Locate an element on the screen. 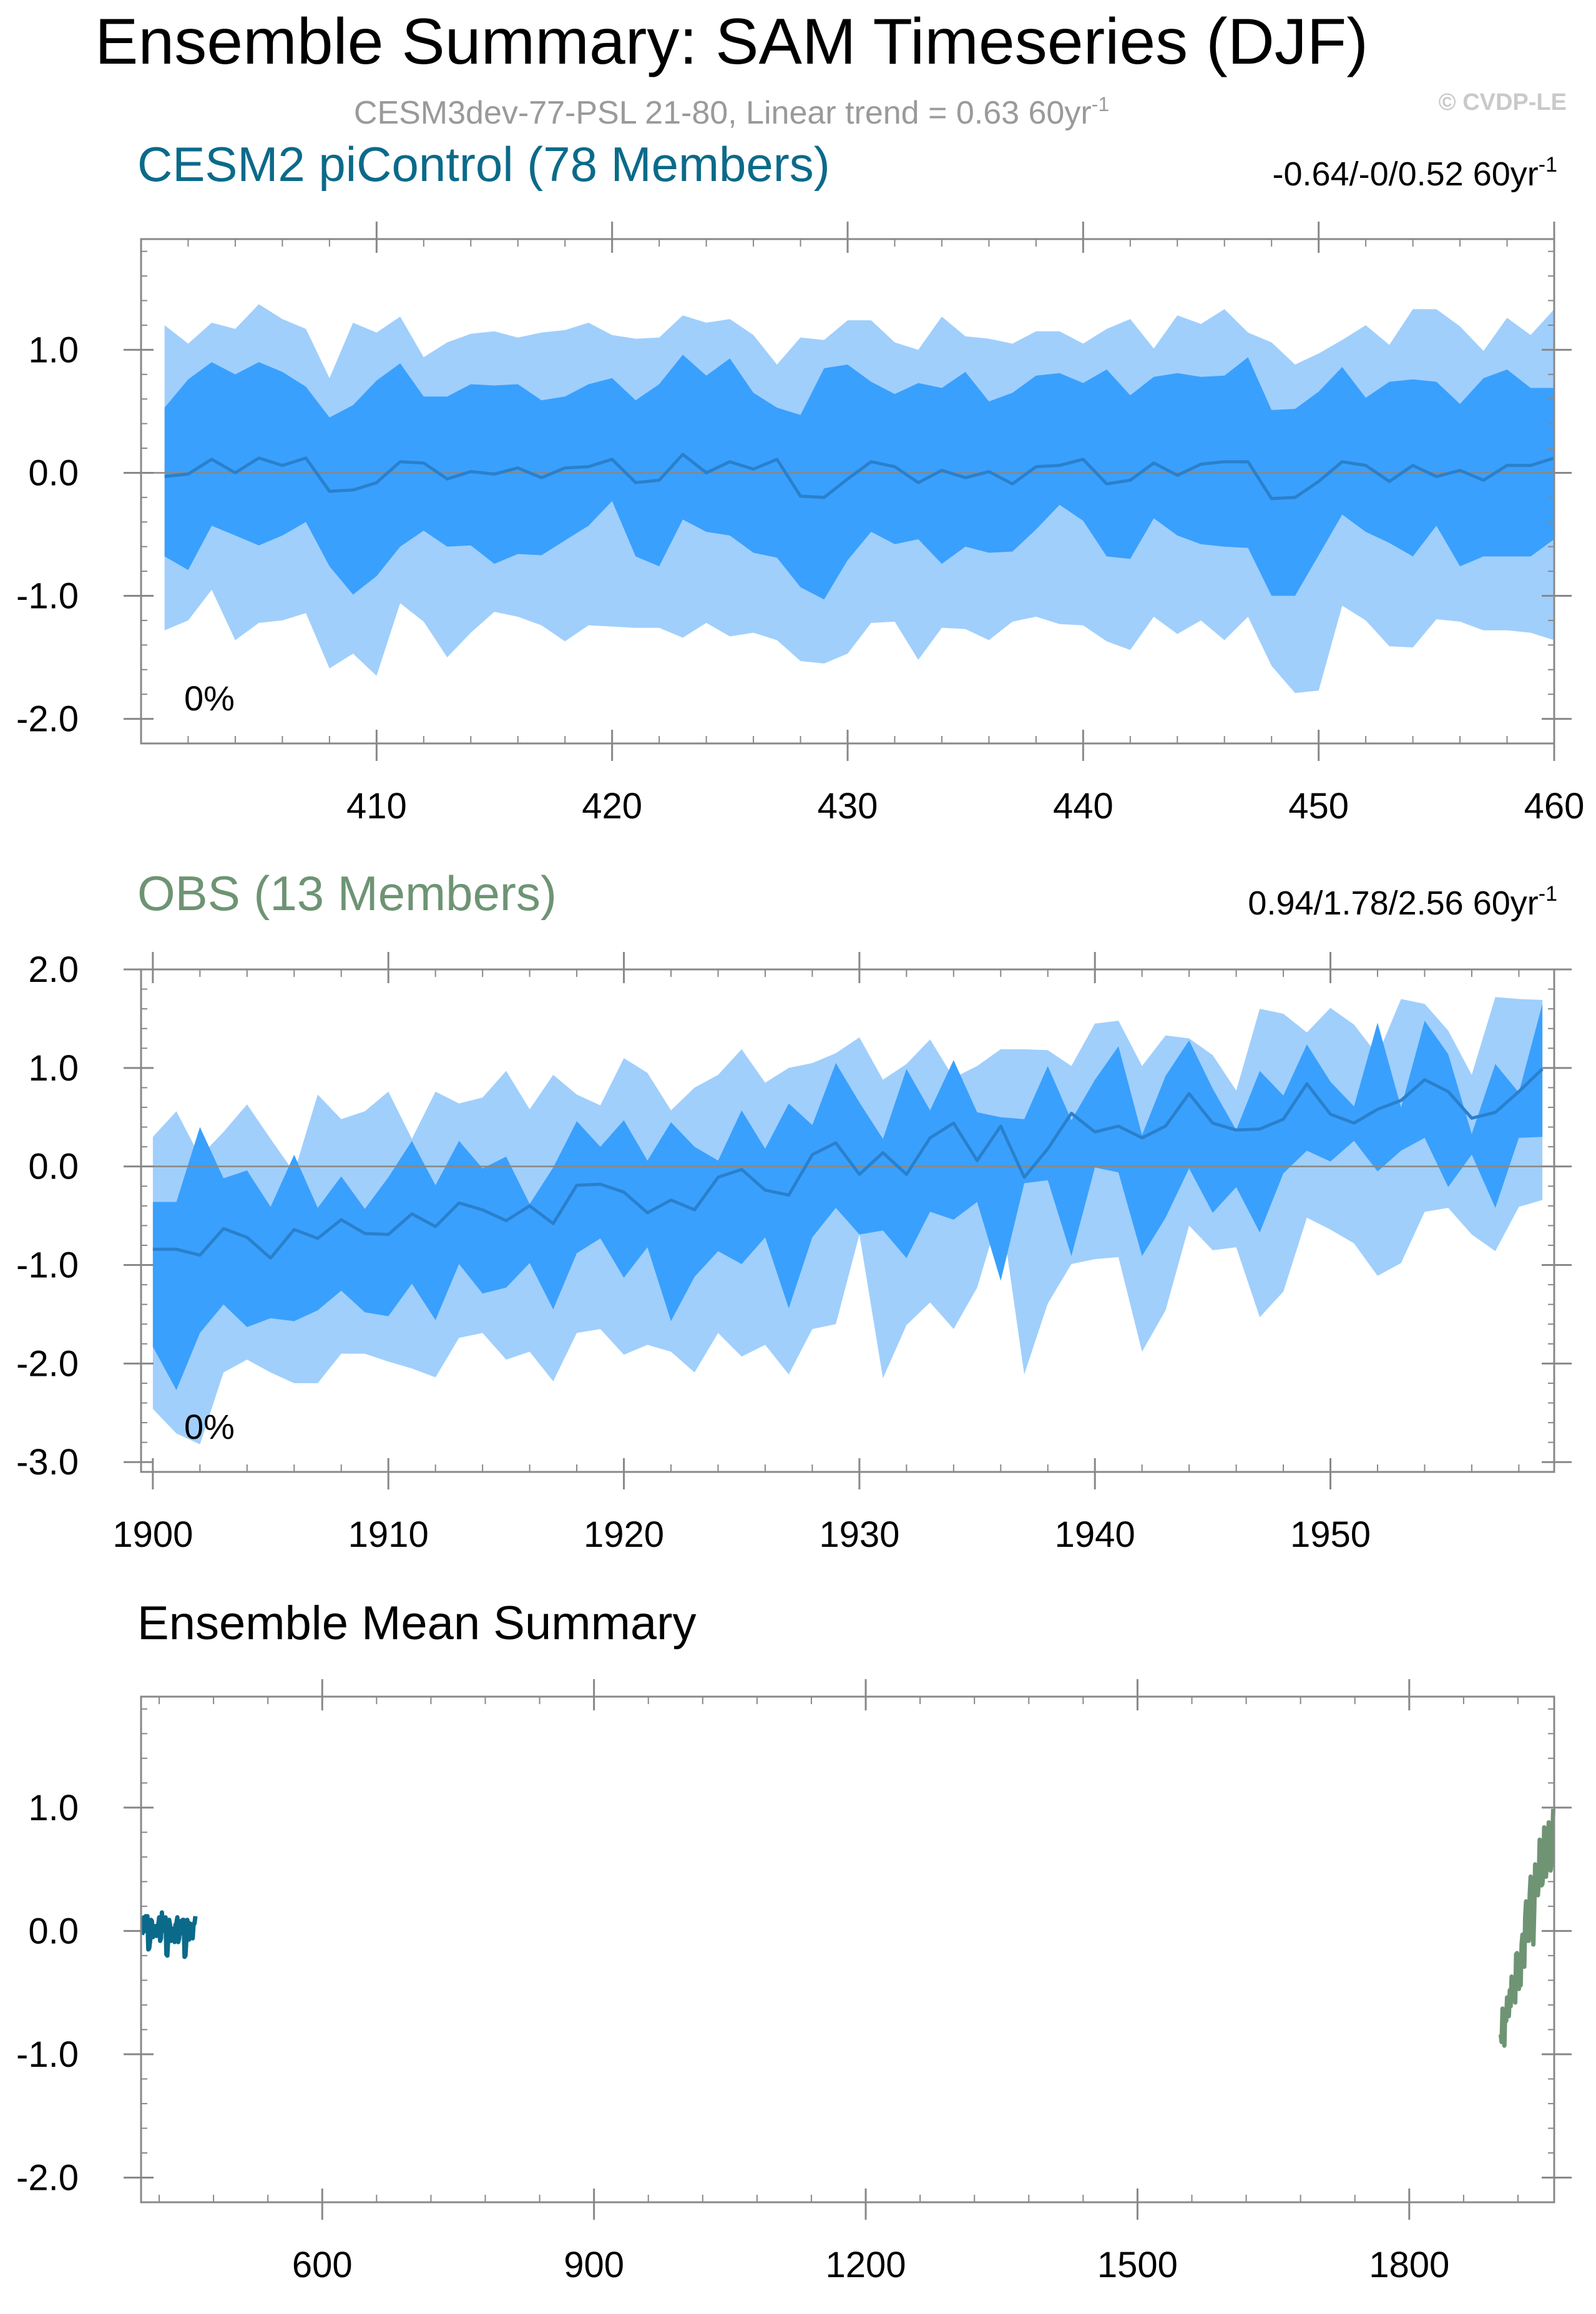  cesm2-percent-label: 0% is located at coordinates (209, 698).